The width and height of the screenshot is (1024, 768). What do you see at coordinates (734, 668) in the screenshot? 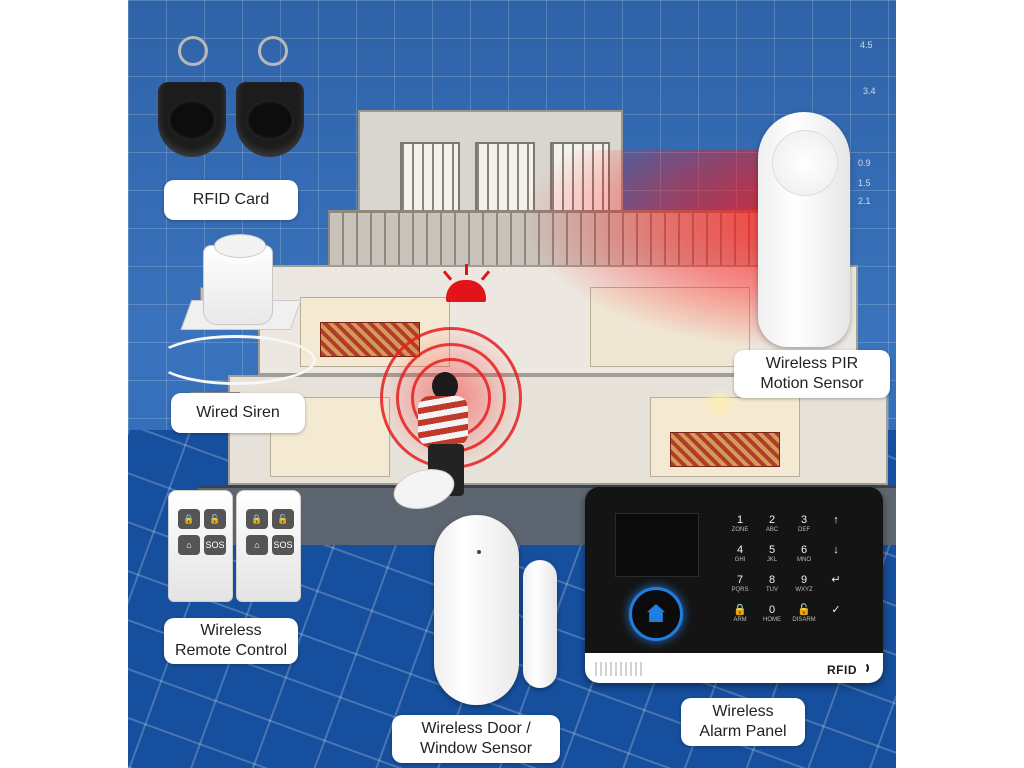
I see `panel-base: RFID` at bounding box center [734, 668].